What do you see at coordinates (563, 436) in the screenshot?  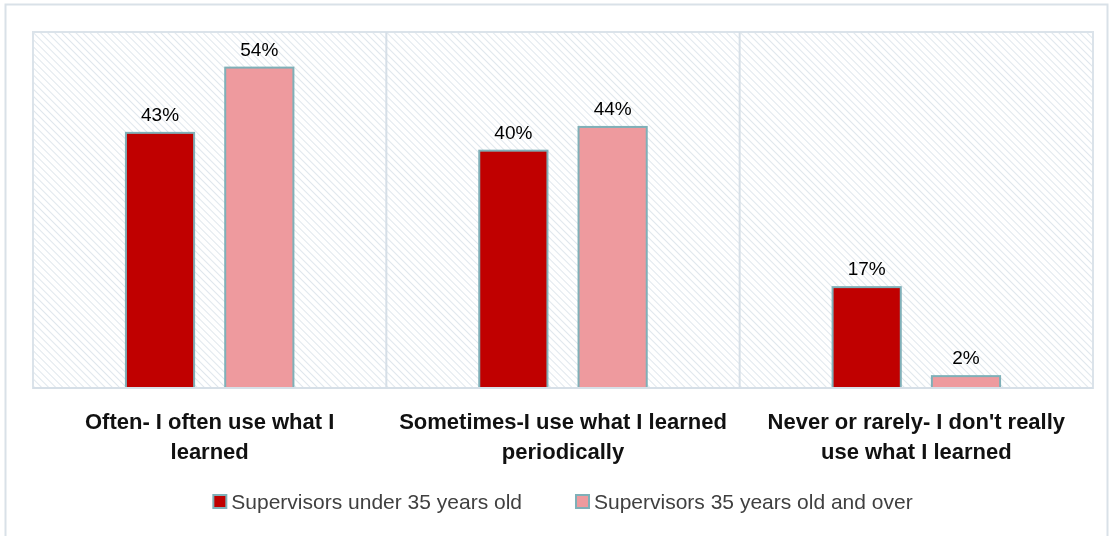 I see `x-tick-label: Sometimes-I use what I learned periodically` at bounding box center [563, 436].